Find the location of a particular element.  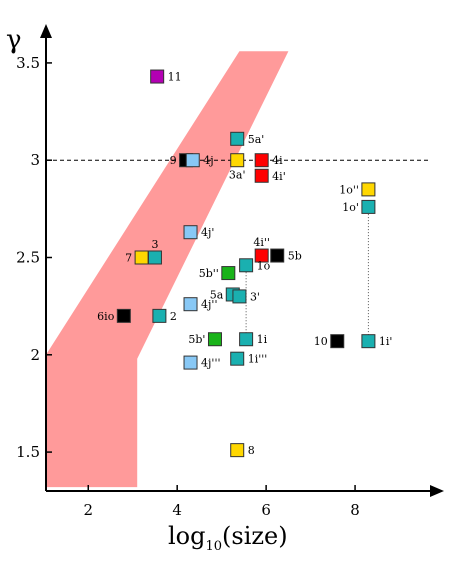

point-label: 4i is located at coordinates (277, 160).